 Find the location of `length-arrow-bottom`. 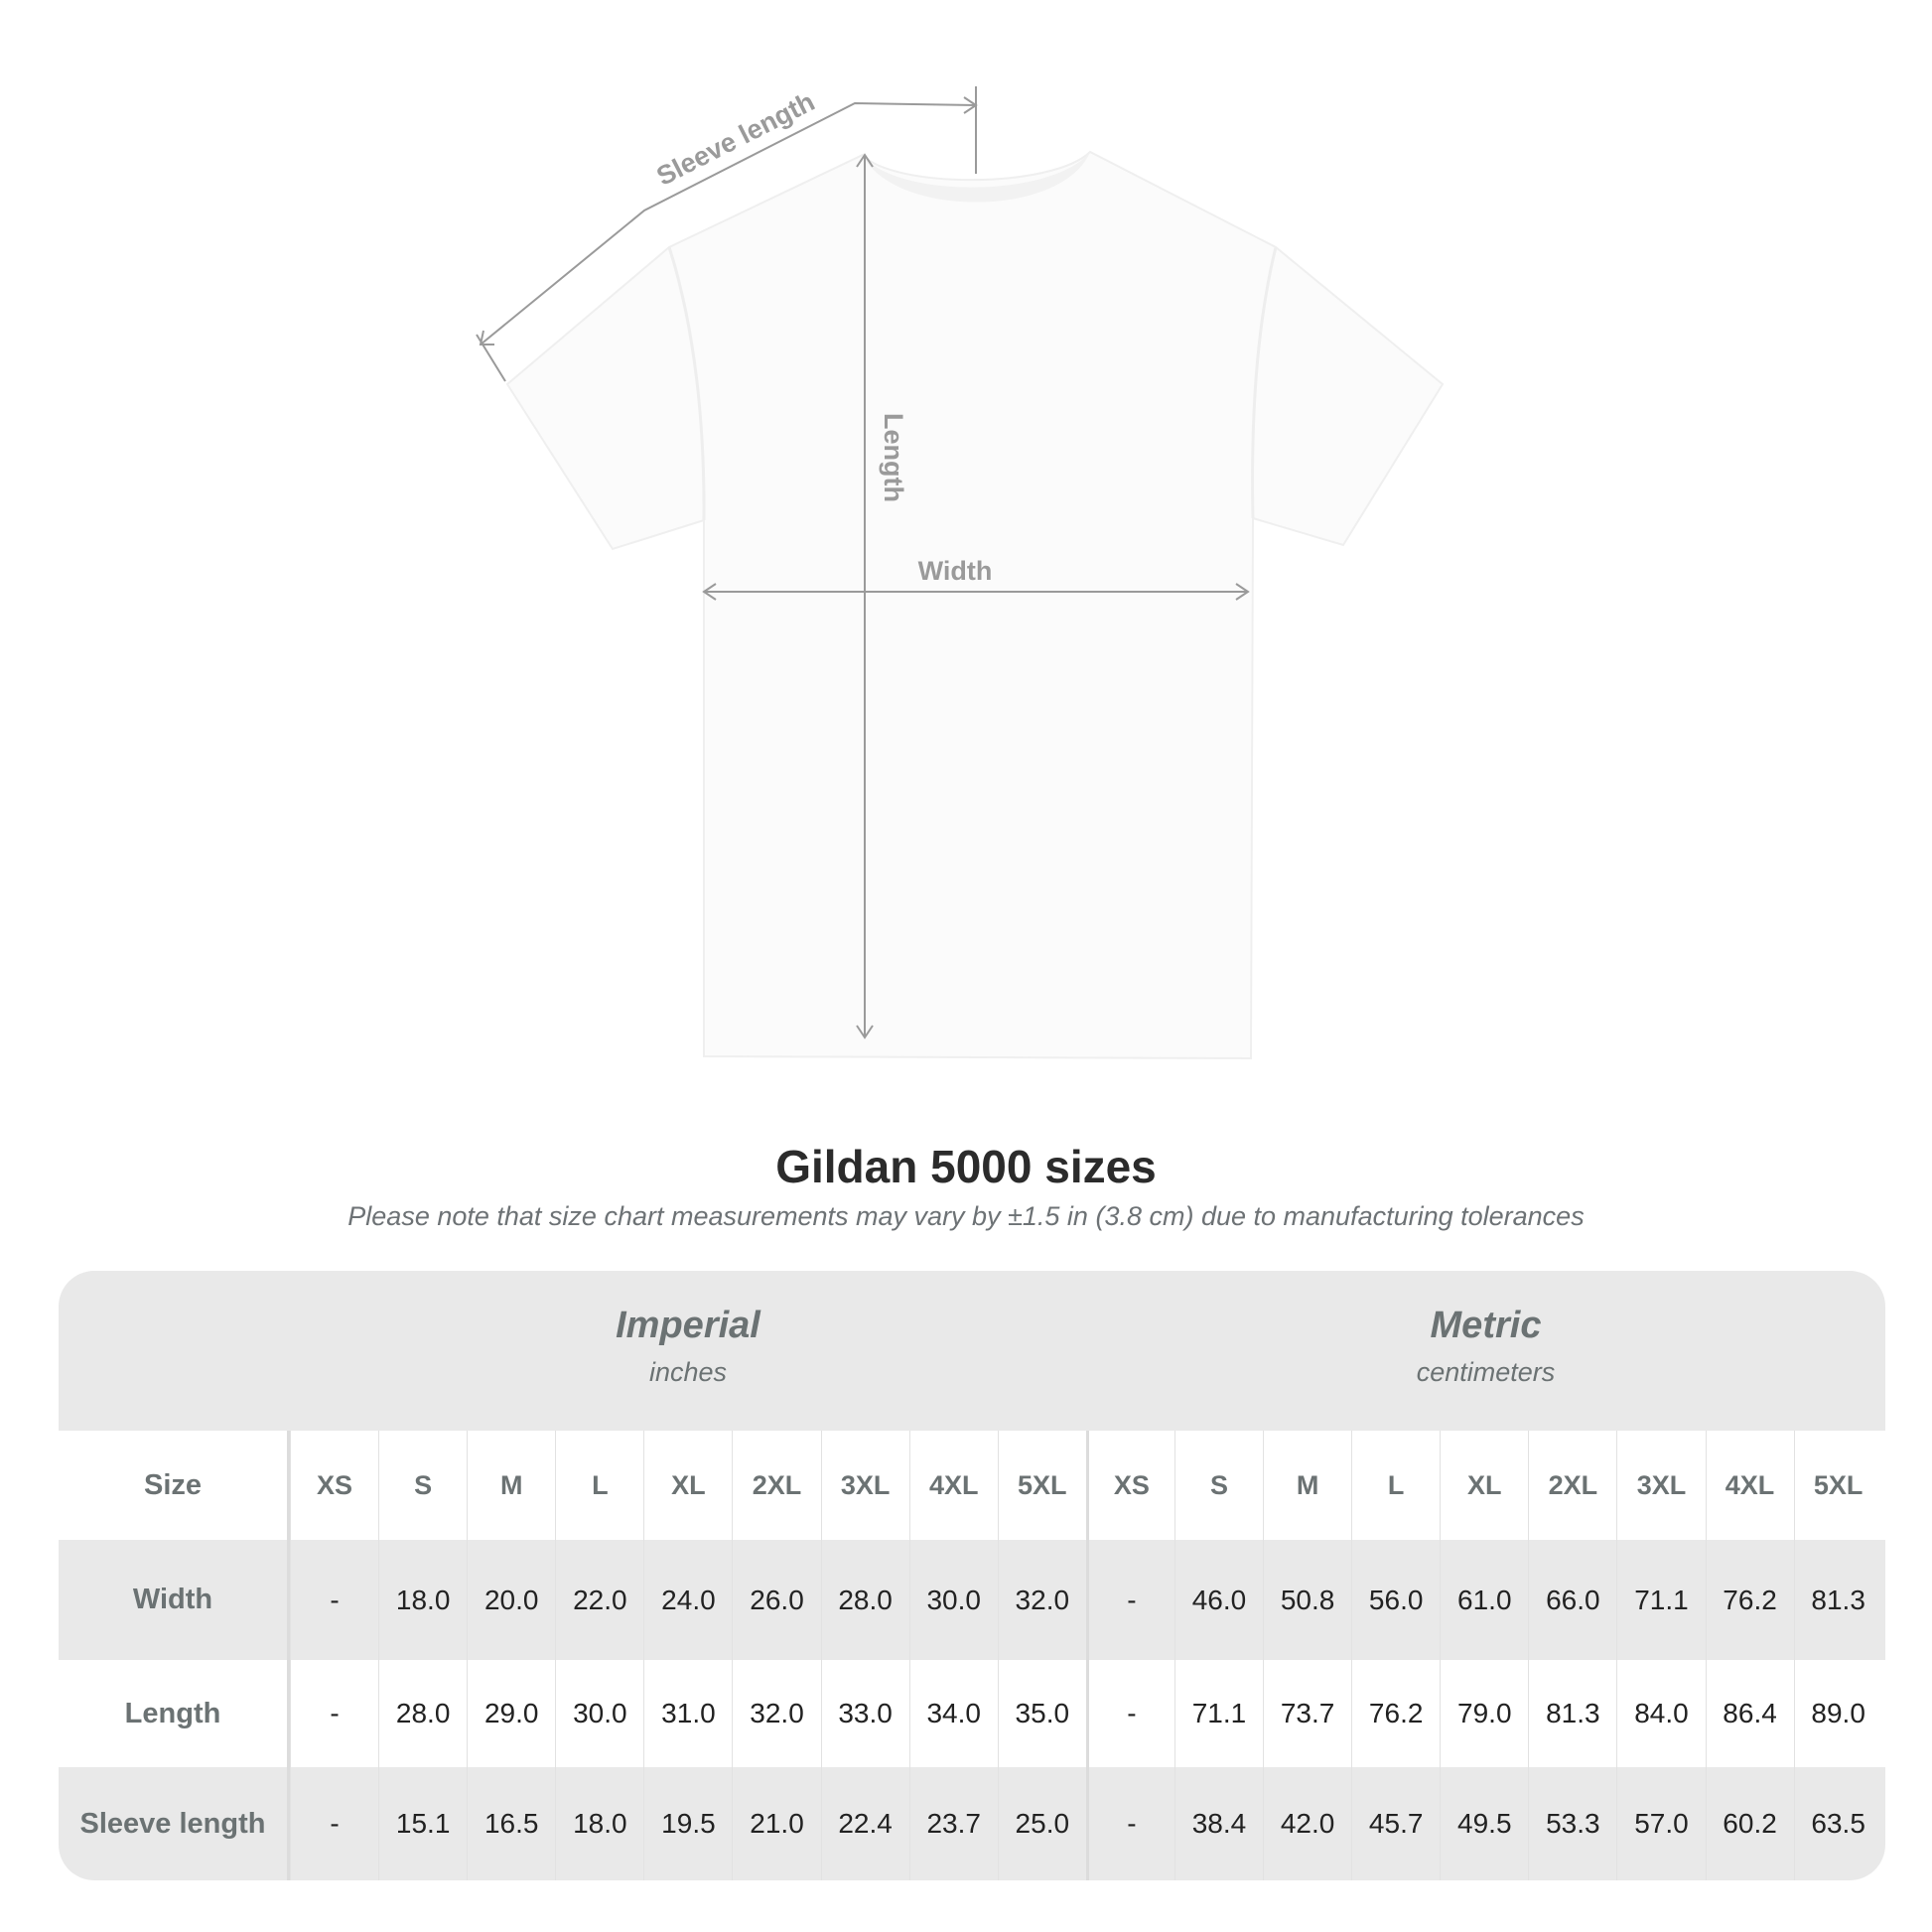

length-arrow-bottom is located at coordinates (865, 1032).